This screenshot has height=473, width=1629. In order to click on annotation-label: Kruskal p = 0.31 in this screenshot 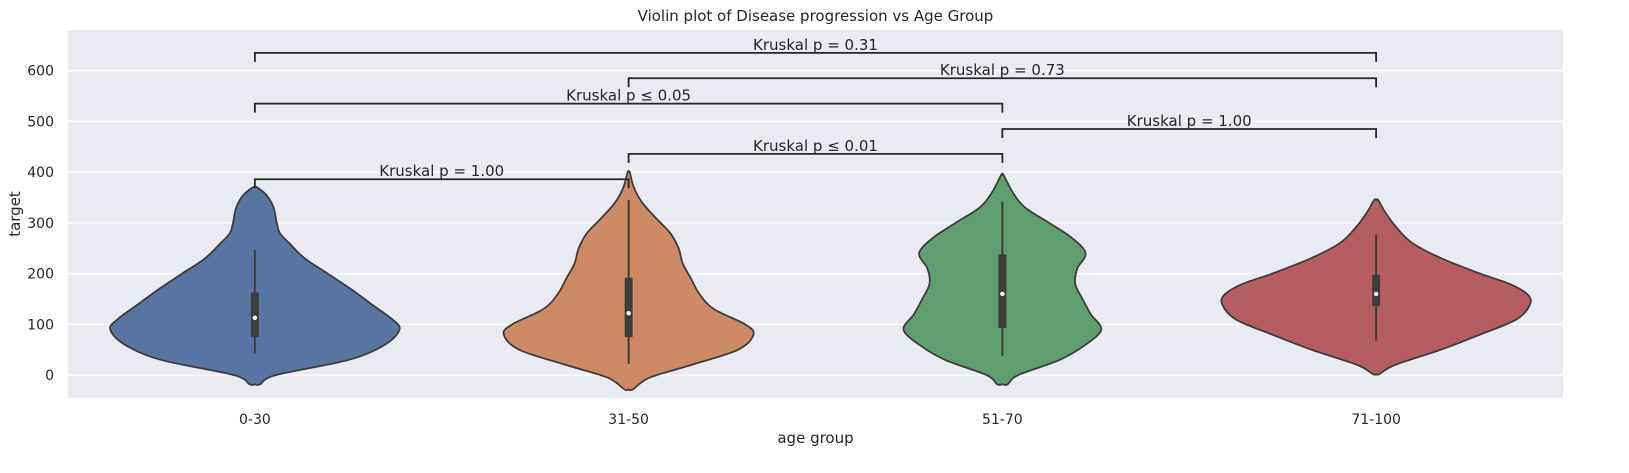, I will do `click(815, 45)`.